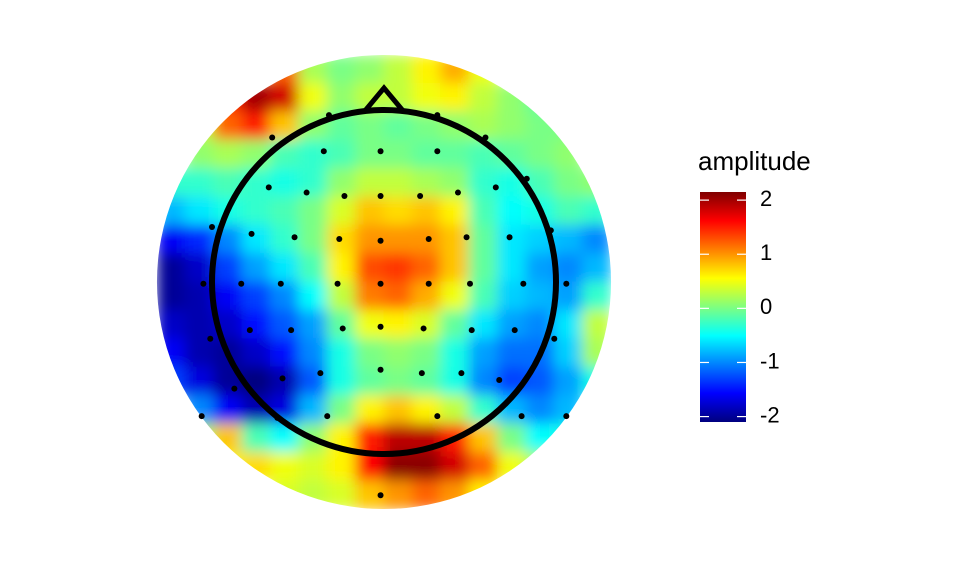 This screenshot has width=960, height=576. Describe the element at coordinates (766, 198) in the screenshot. I see `colorbar-tick-label: 2` at that location.